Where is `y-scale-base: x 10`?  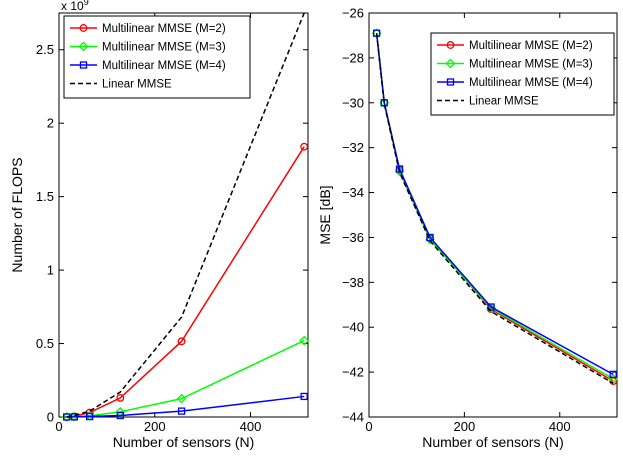 y-scale-base: x 10 is located at coordinates (72, 6).